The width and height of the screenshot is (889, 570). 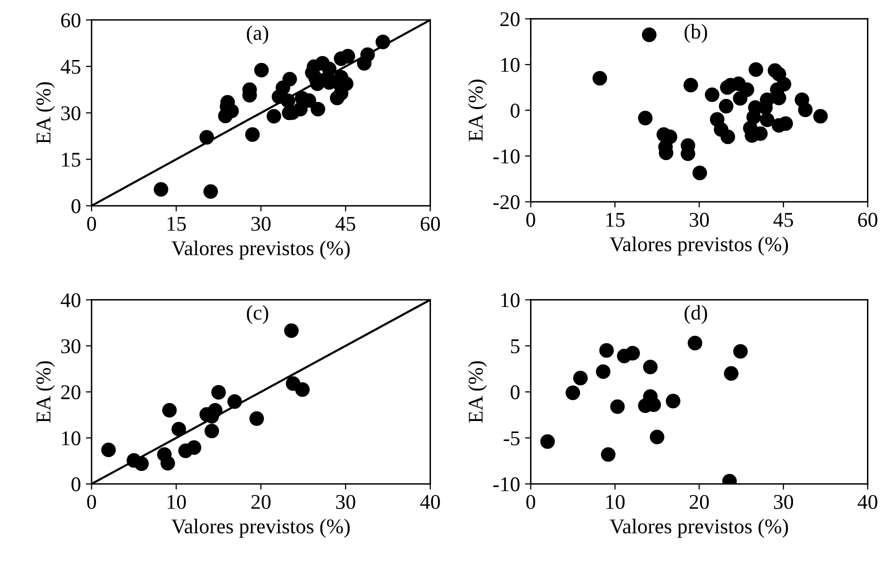 What do you see at coordinates (506, 202) in the screenshot?
I see `y-tick-label: -20` at bounding box center [506, 202].